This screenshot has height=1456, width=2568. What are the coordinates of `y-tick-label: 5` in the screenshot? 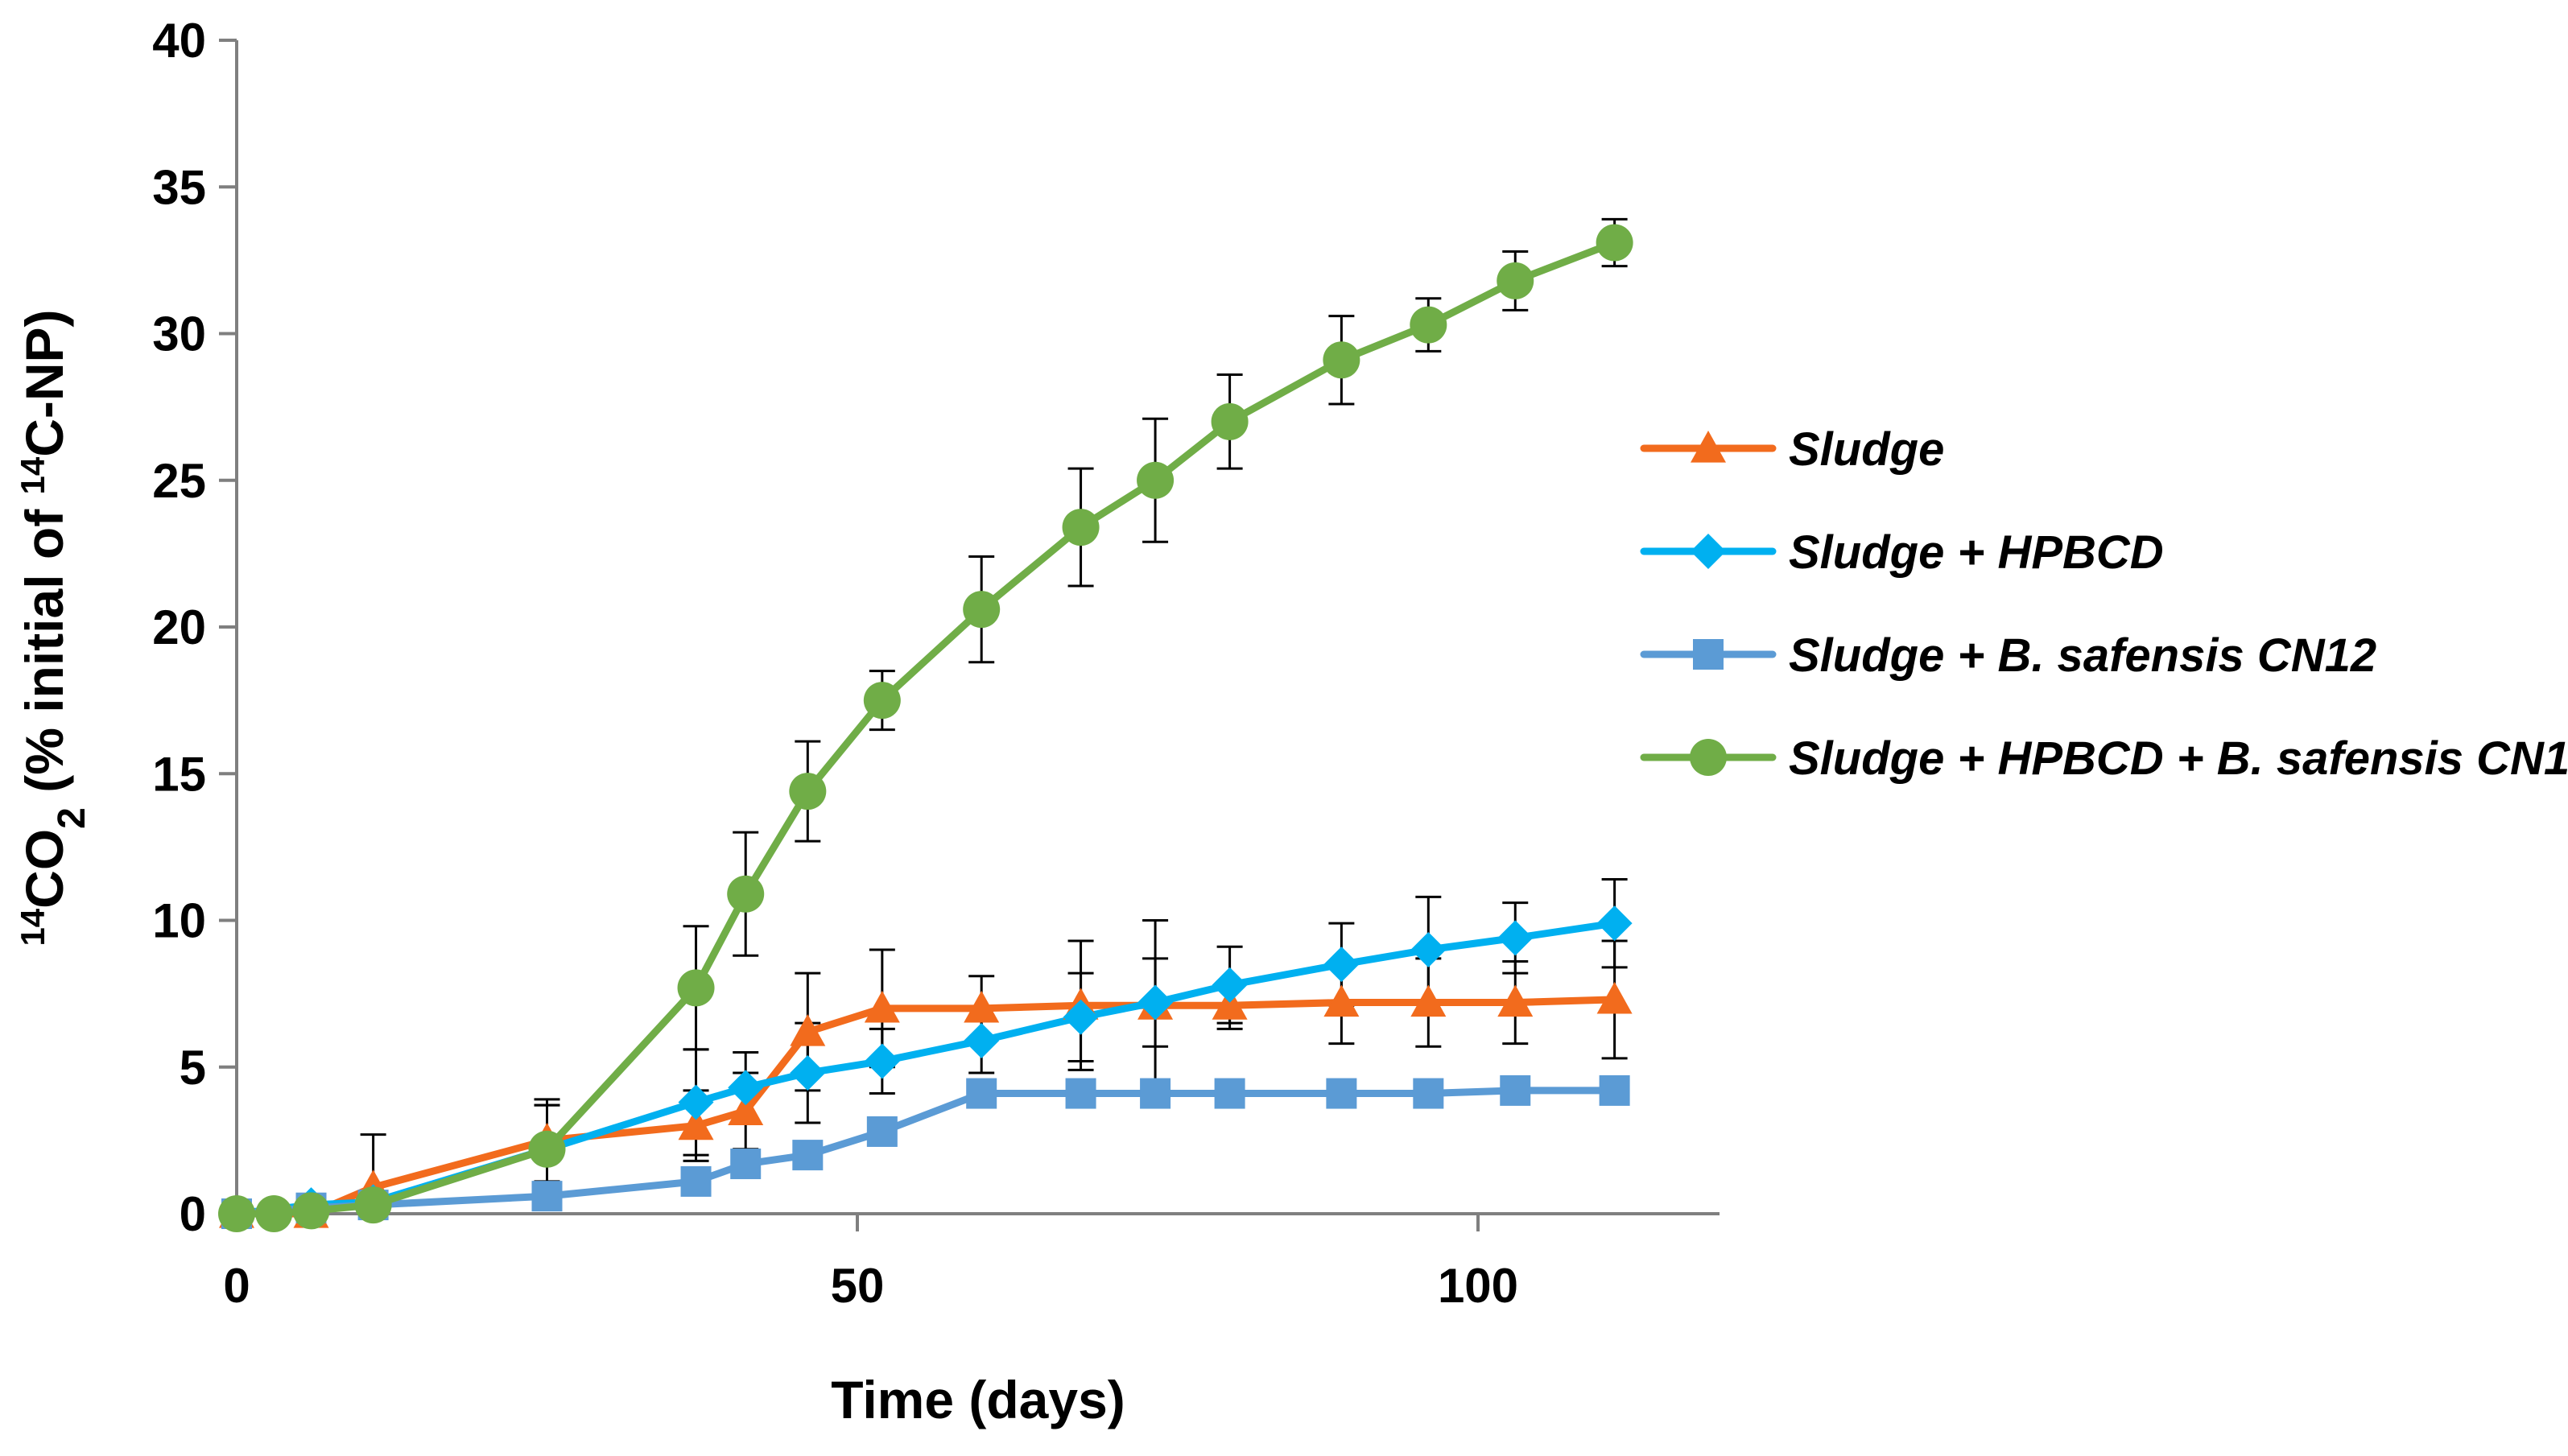 It's located at (193, 1068).